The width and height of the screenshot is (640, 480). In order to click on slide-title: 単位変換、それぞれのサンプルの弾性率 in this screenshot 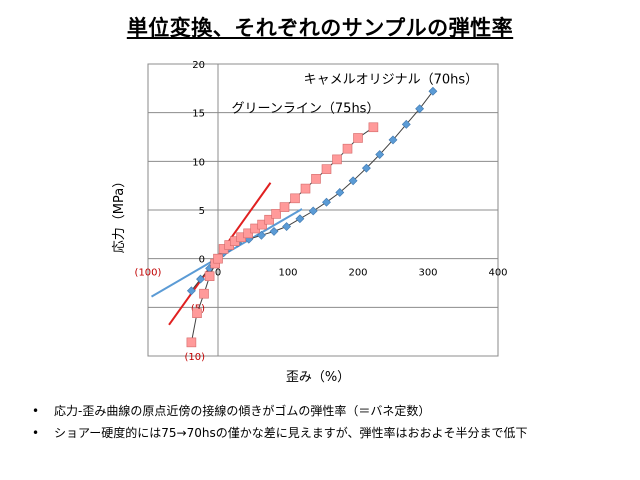, I will do `click(320, 28)`.